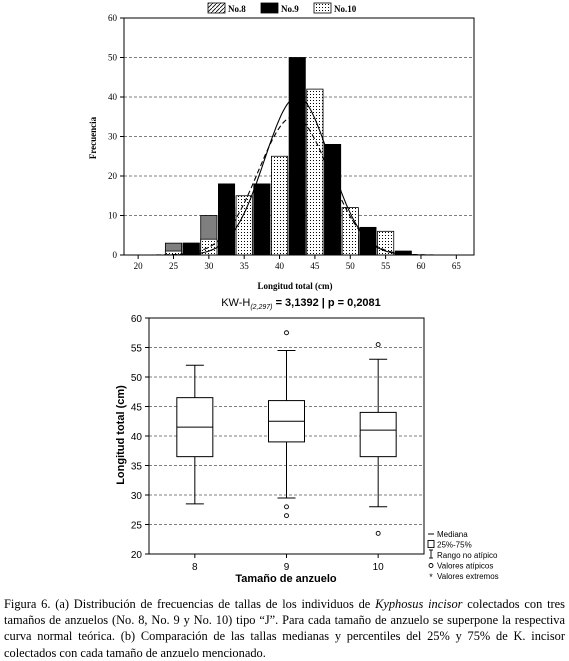 The width and height of the screenshot is (569, 661). Describe the element at coordinates (209, 266) in the screenshot. I see `histogram-x-tick-label: 30` at that location.